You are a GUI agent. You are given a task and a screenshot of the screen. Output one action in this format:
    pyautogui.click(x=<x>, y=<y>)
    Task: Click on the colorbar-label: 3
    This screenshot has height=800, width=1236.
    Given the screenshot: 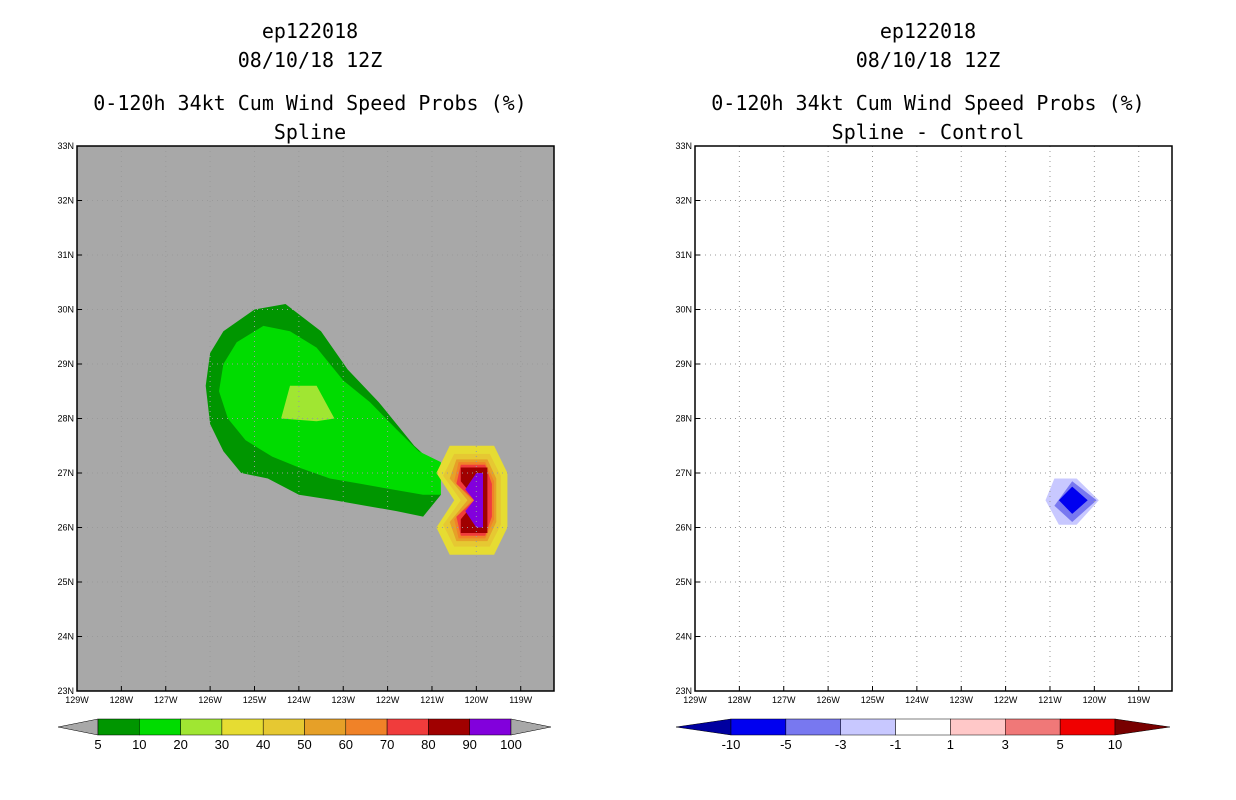 What is the action you would take?
    pyautogui.click(x=1005, y=744)
    